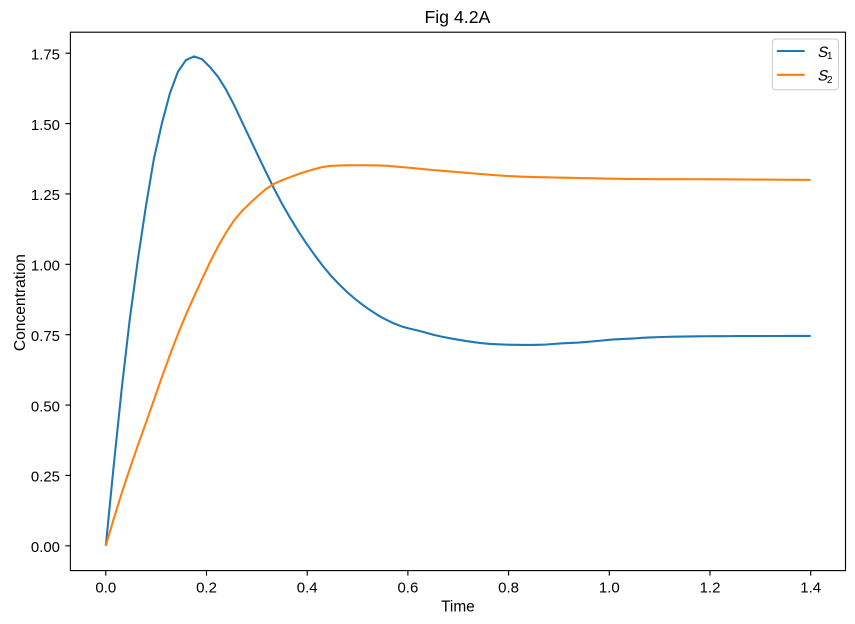 The width and height of the screenshot is (855, 624). Describe the element at coordinates (45, 55) in the screenshot. I see `svg-text: 1.75` at that location.